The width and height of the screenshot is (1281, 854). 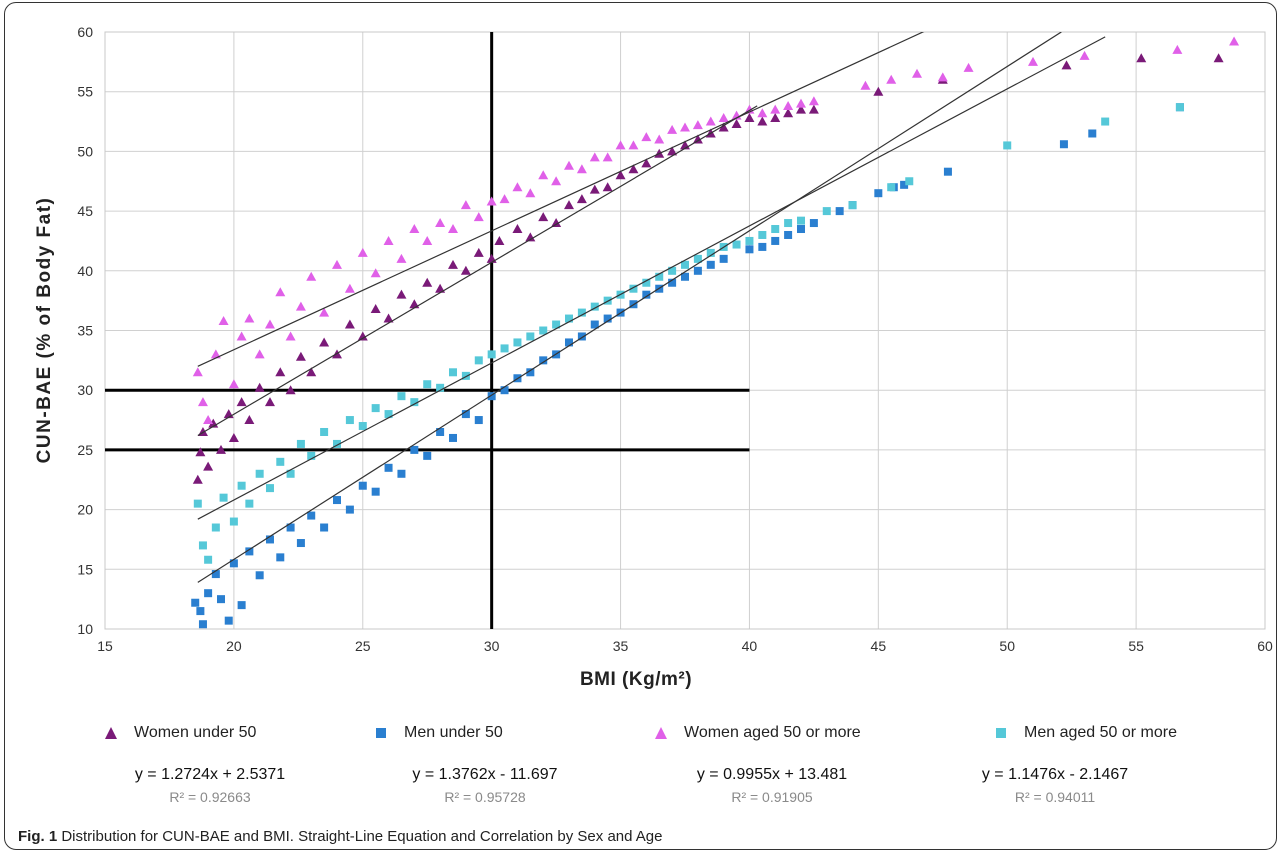 What do you see at coordinates (85, 390) in the screenshot?
I see `y-tick-label: 30` at bounding box center [85, 390].